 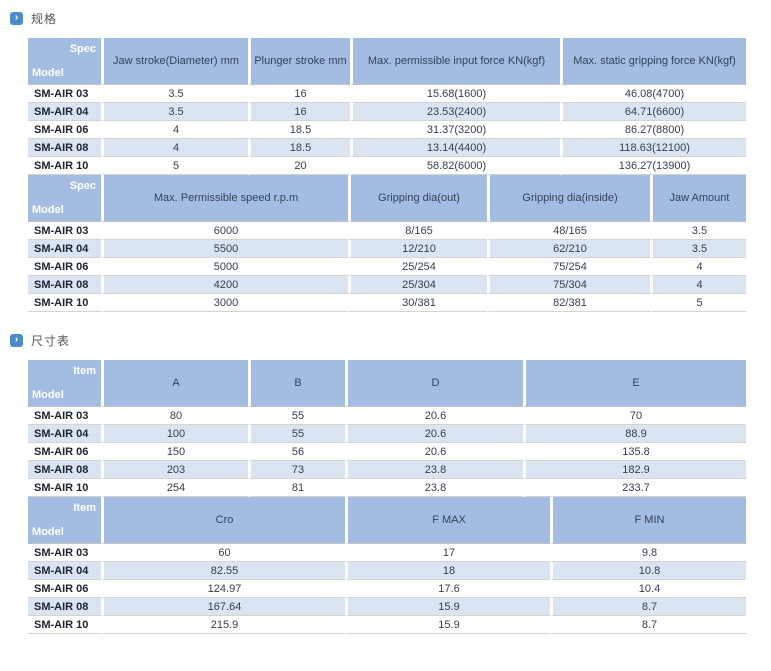 I want to click on value-cell: 8/165, so click(x=417, y=231).